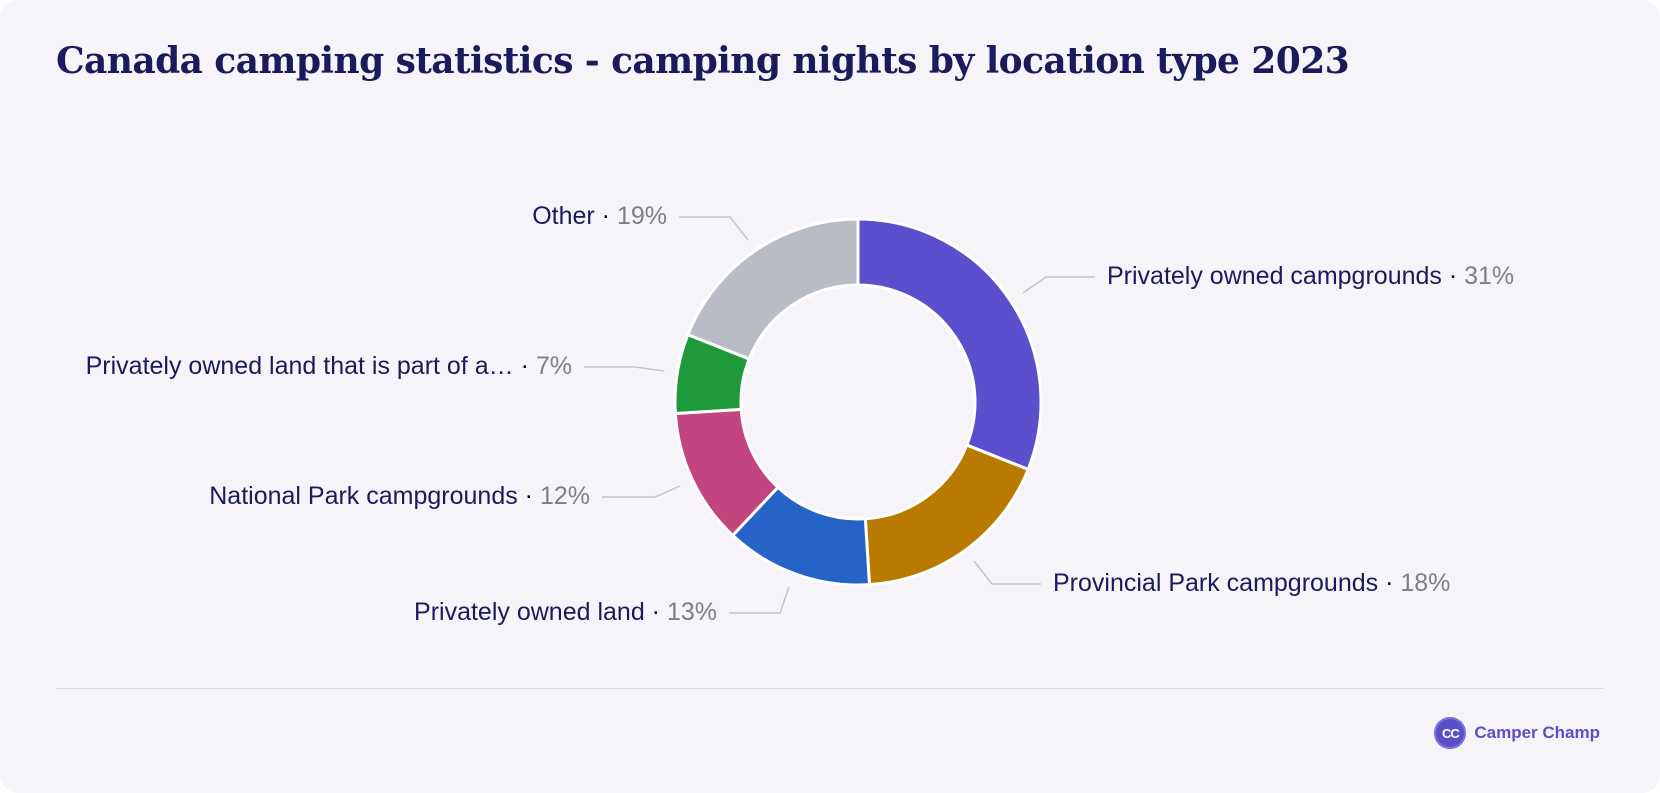  Describe the element at coordinates (554, 366) in the screenshot. I see `slice-label-value: 7%` at that location.